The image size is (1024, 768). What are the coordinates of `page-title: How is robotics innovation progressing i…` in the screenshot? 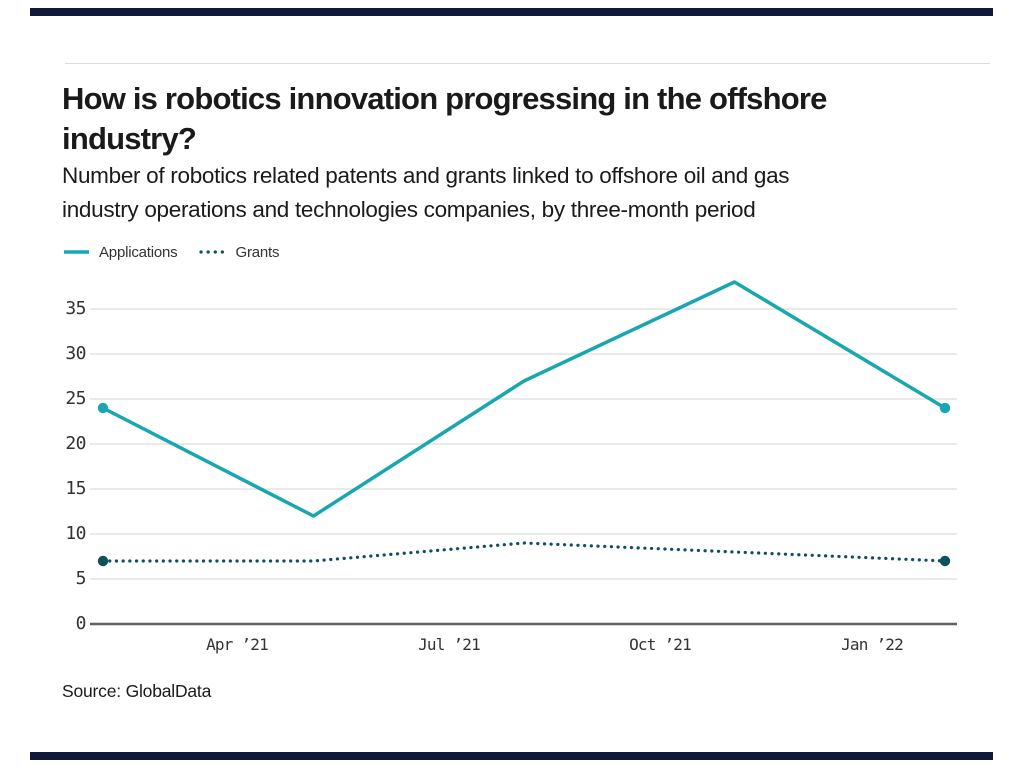 It's located at (522, 119).